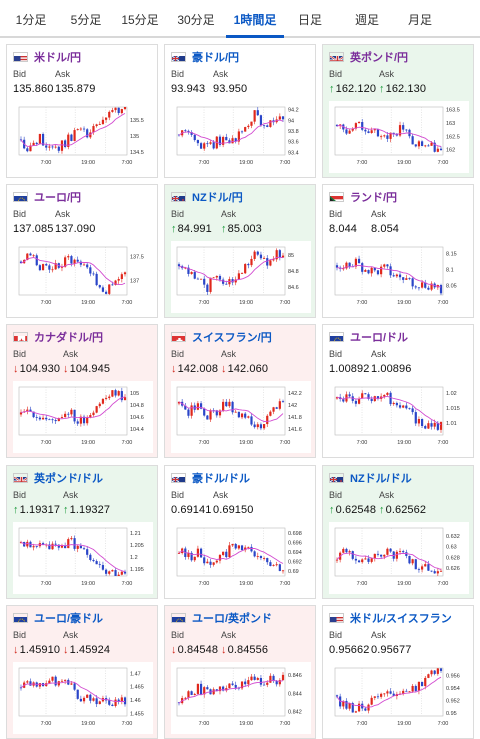 The width and height of the screenshot is (480, 739). I want to click on arrow-down-icon: ↓, so click(66, 369).